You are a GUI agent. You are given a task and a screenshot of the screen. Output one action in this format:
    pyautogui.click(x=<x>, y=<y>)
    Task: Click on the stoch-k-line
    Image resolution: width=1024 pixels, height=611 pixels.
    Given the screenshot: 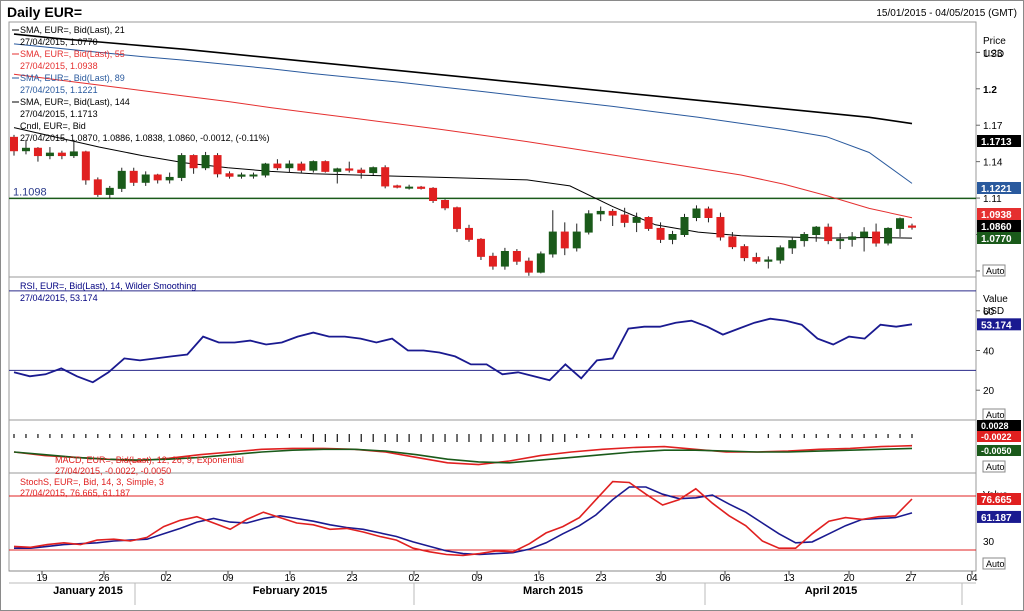 What is the action you would take?
    pyautogui.click(x=463, y=518)
    